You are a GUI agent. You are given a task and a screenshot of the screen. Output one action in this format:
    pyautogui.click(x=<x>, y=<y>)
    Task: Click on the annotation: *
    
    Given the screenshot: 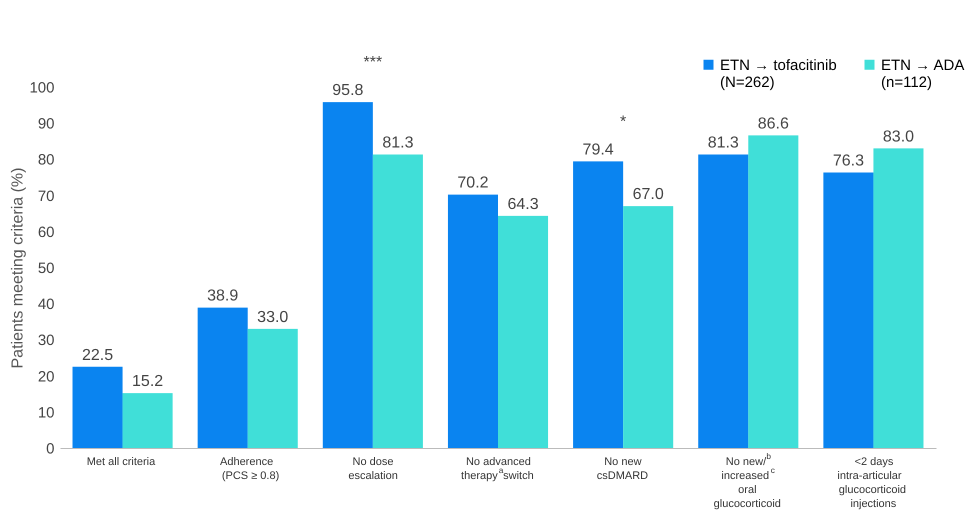 What is the action you would take?
    pyautogui.click(x=623, y=121)
    